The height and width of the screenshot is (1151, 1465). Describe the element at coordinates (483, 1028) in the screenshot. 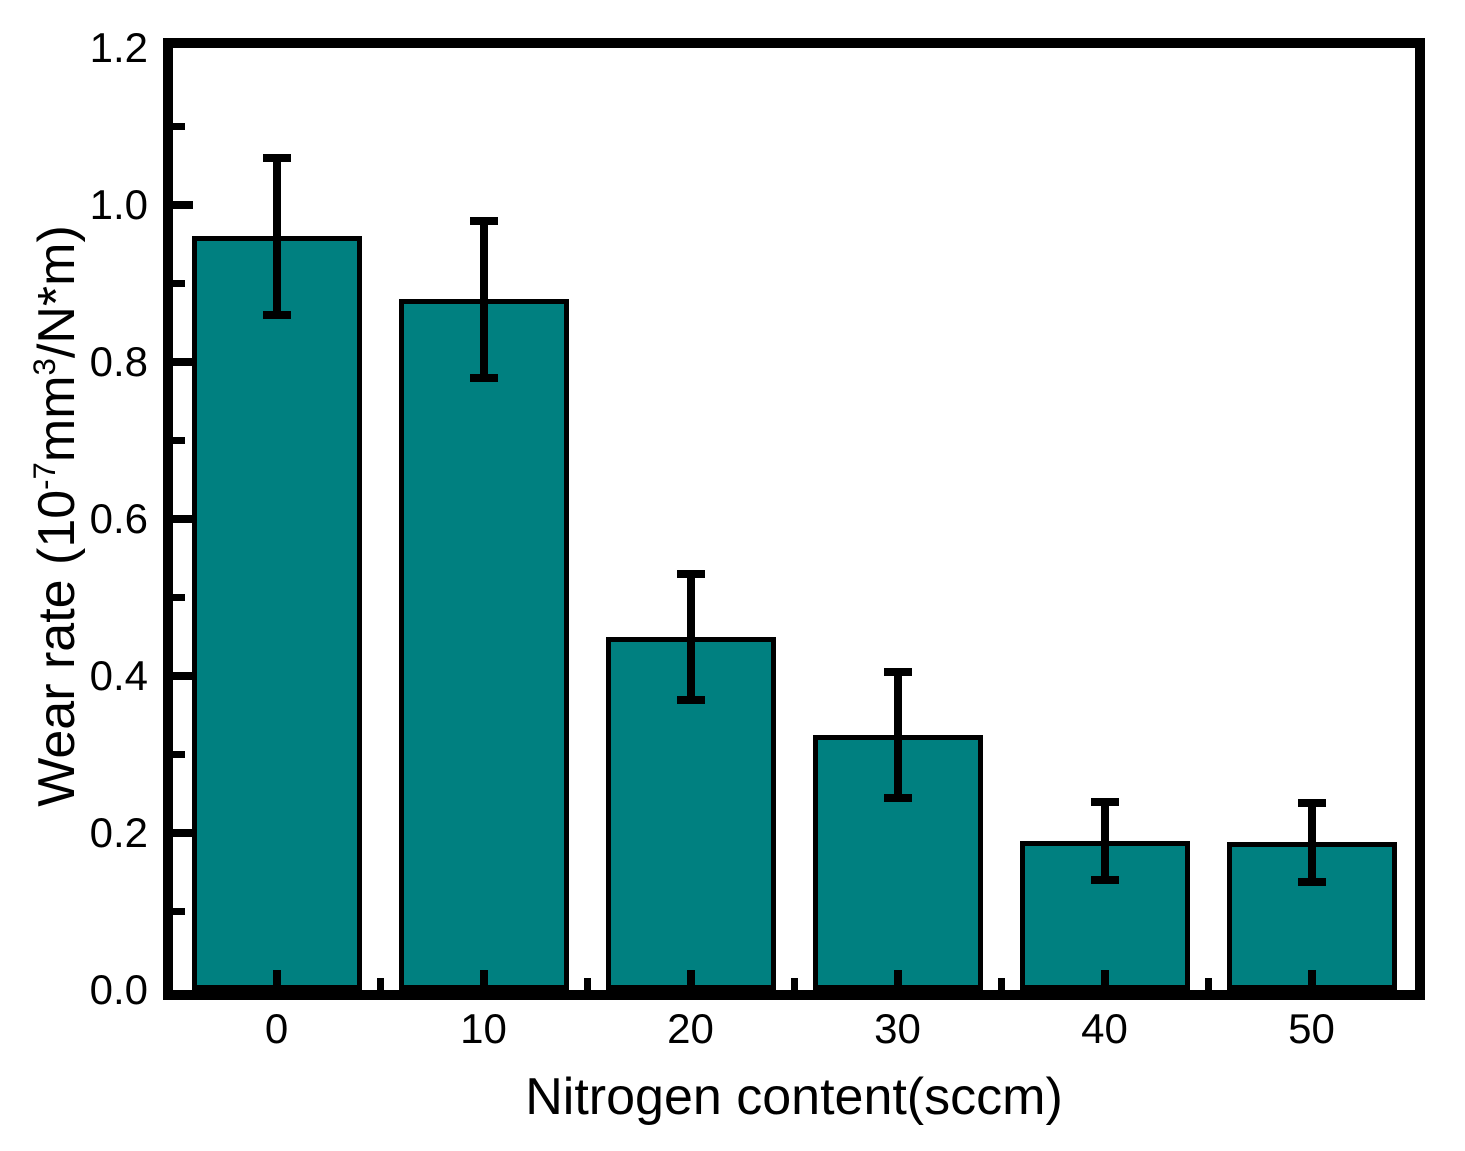

I see `x-tick-label: 10` at that location.